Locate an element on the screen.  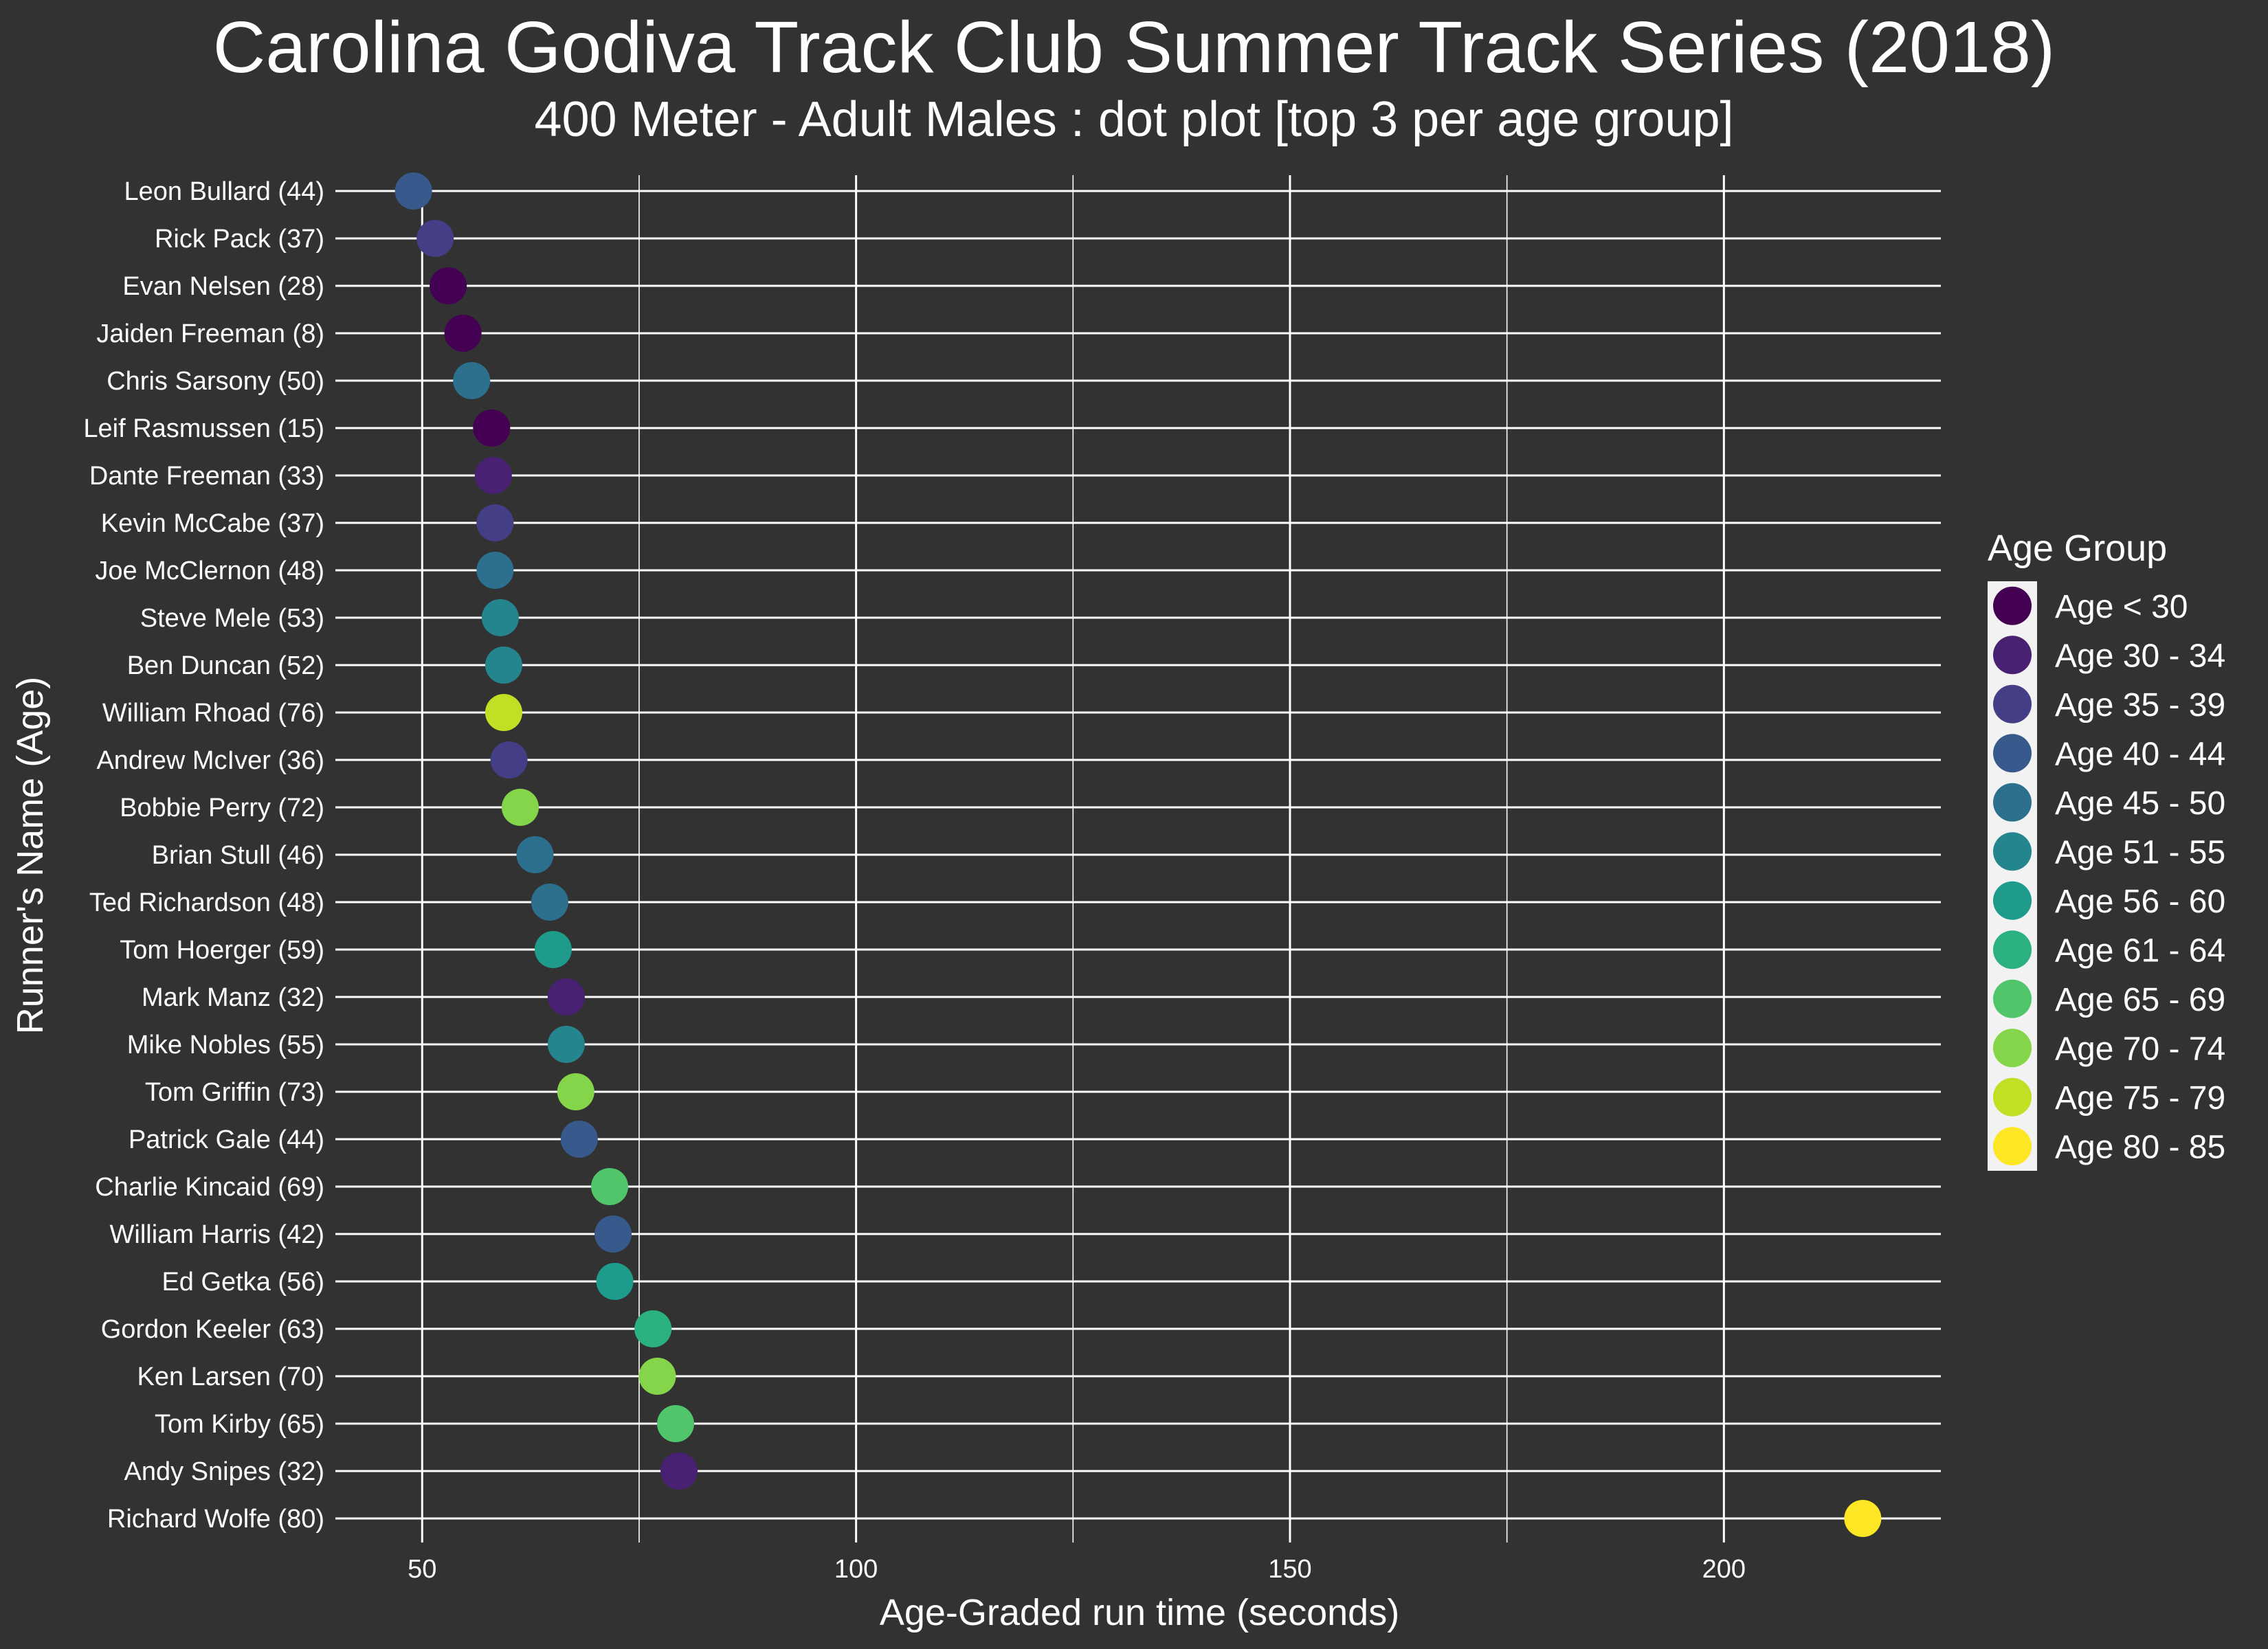
y-tick-label: Ed Getka (56) is located at coordinates (243, 1282).